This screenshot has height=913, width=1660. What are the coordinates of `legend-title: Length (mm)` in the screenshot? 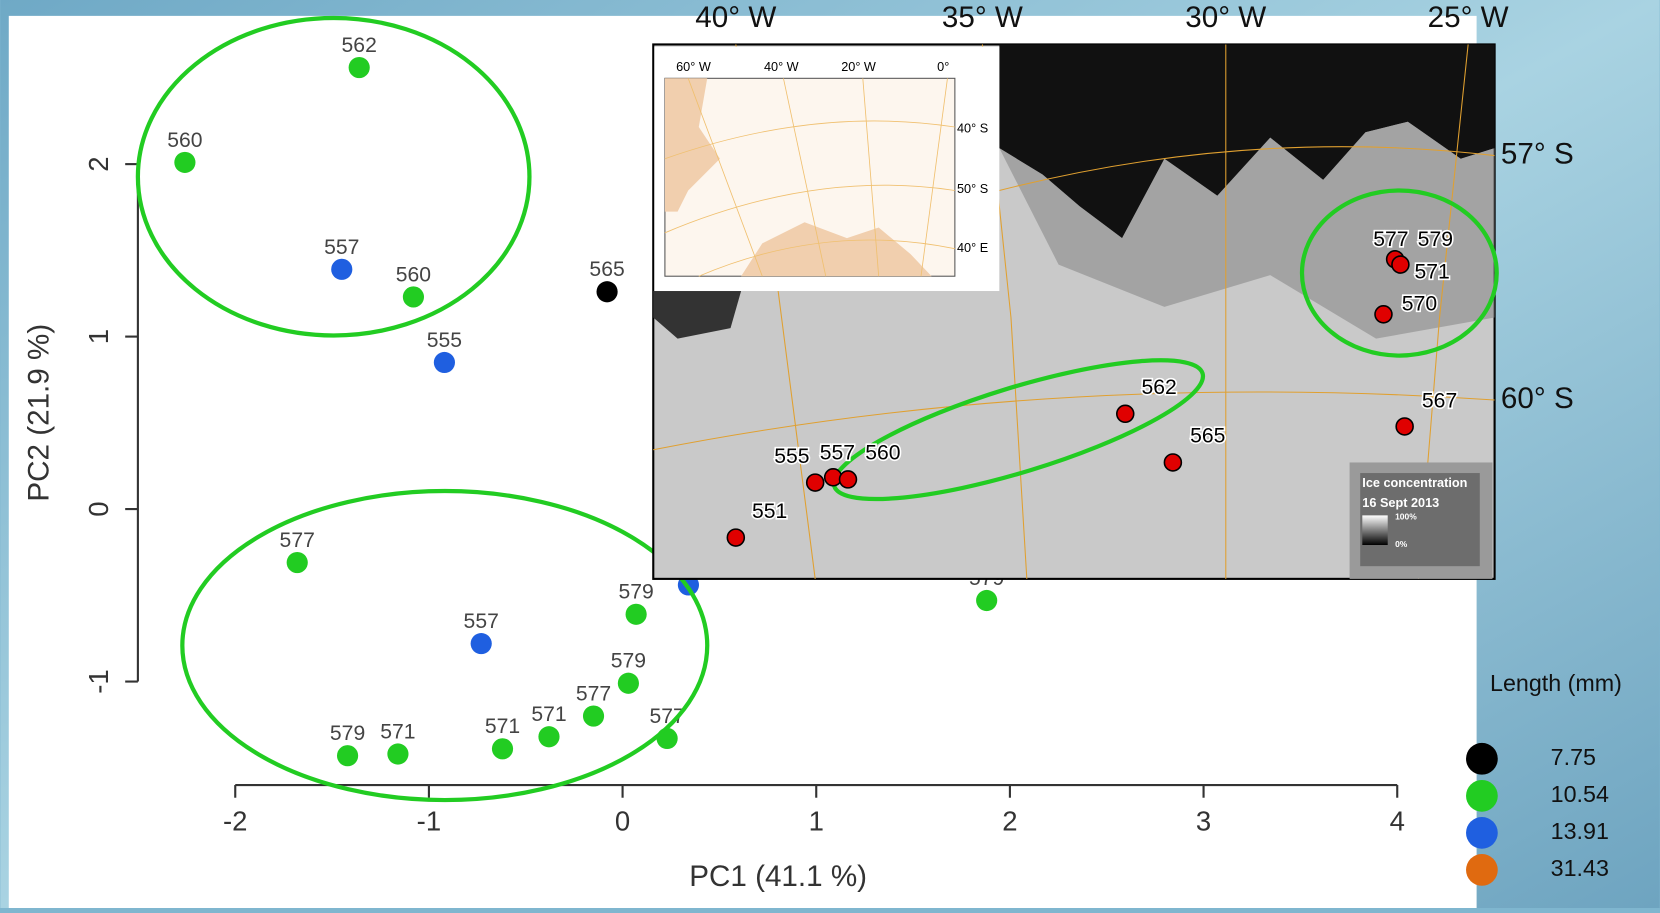 It's located at (1556, 683).